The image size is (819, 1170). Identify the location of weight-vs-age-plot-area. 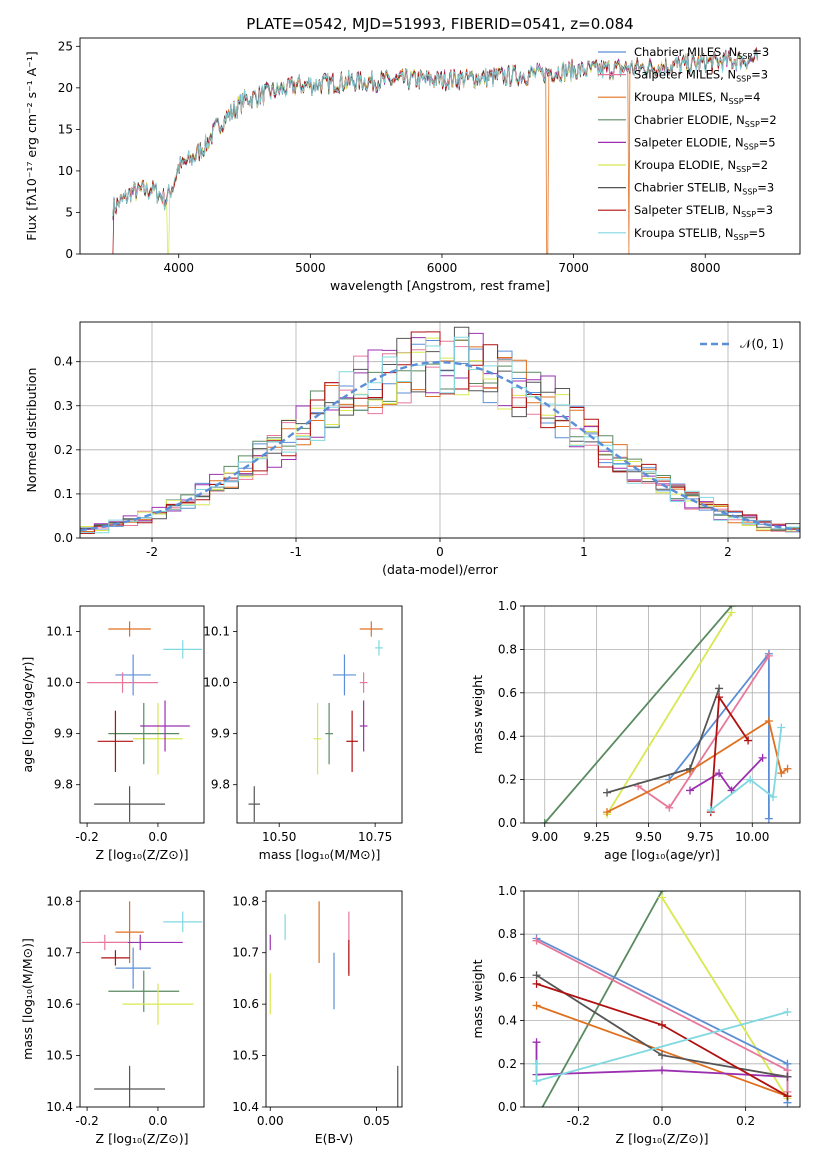
(666, 714).